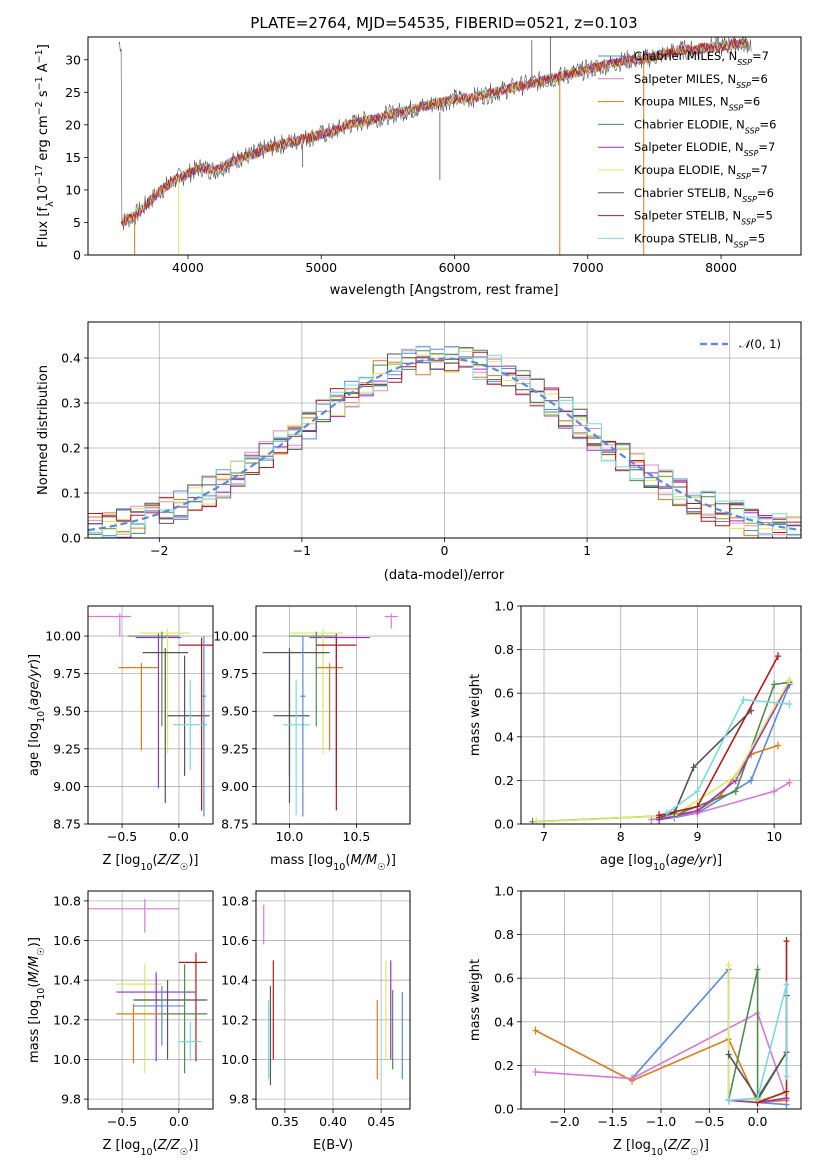 The height and width of the screenshot is (1175, 819). What do you see at coordinates (302, 550) in the screenshot?
I see `x-tick-label: −1` at bounding box center [302, 550].